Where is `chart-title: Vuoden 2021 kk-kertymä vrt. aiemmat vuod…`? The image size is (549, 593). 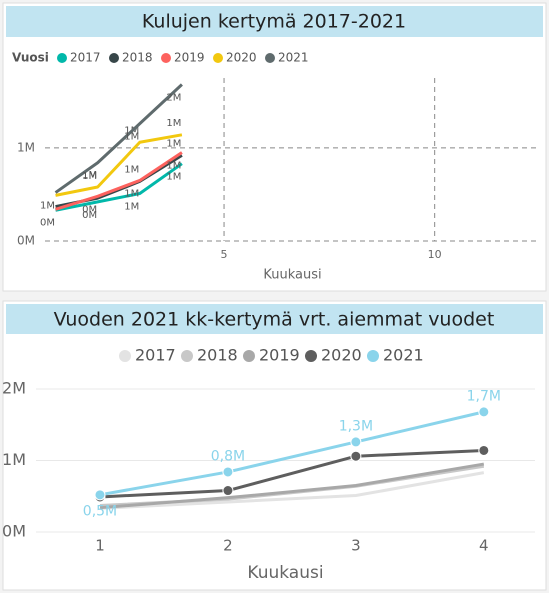
chart-title: Vuoden 2021 kk-kertymä vrt. aiemmat vuod… is located at coordinates (274, 320).